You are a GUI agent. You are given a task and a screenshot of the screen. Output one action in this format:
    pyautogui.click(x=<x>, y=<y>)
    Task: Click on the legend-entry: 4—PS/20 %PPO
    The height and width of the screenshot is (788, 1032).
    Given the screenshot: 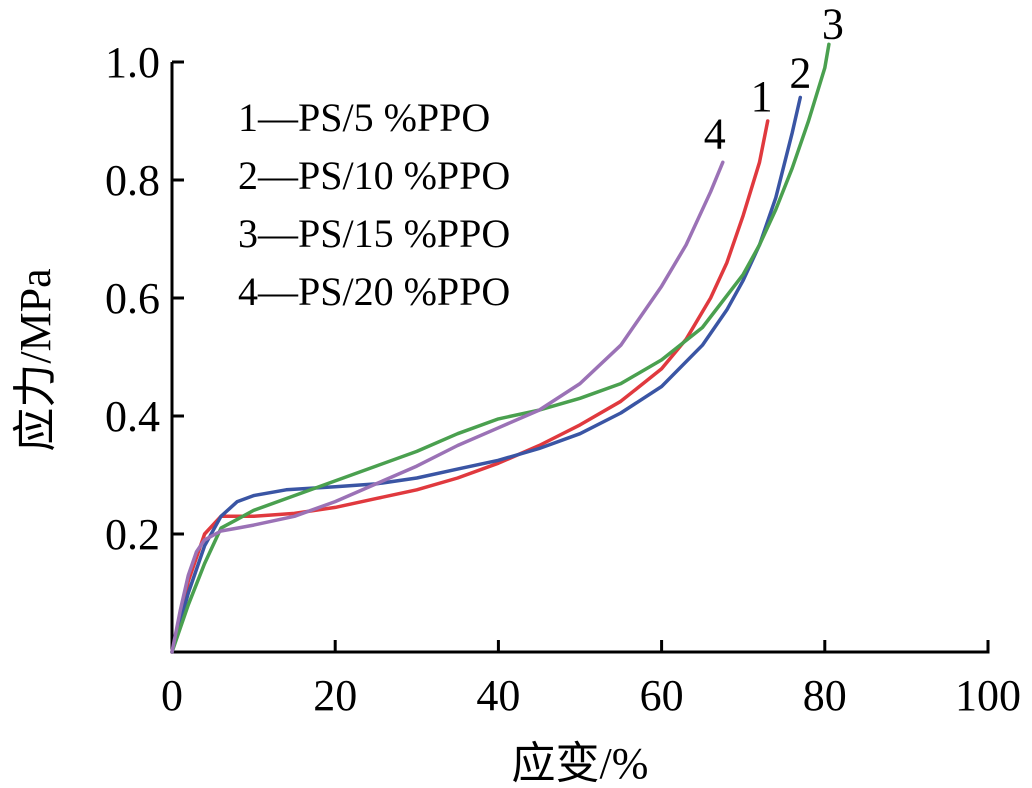 What is the action you would take?
    pyautogui.click(x=374, y=291)
    